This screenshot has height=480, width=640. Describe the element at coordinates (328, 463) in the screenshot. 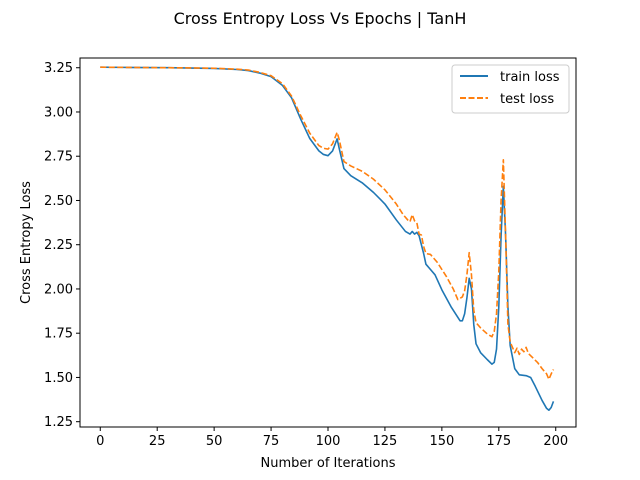

I see `x-axis-label: Number of Iterations` at that location.